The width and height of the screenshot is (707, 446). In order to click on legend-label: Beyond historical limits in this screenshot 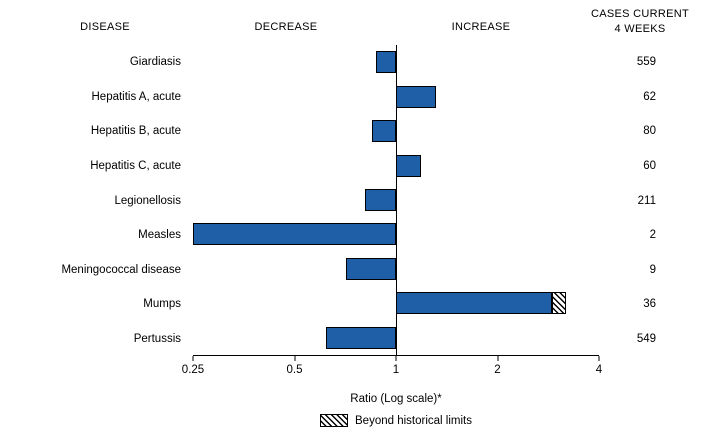, I will do `click(413, 420)`.